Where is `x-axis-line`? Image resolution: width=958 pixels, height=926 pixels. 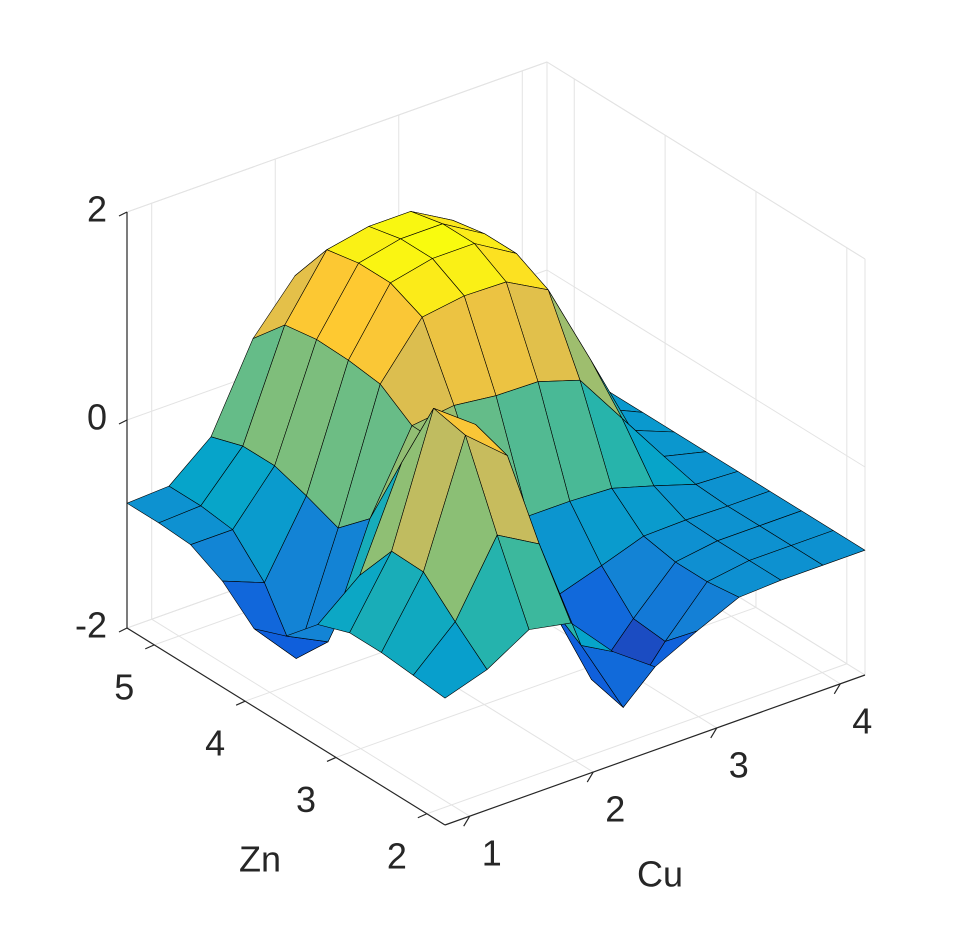 x-axis-line is located at coordinates (655, 750).